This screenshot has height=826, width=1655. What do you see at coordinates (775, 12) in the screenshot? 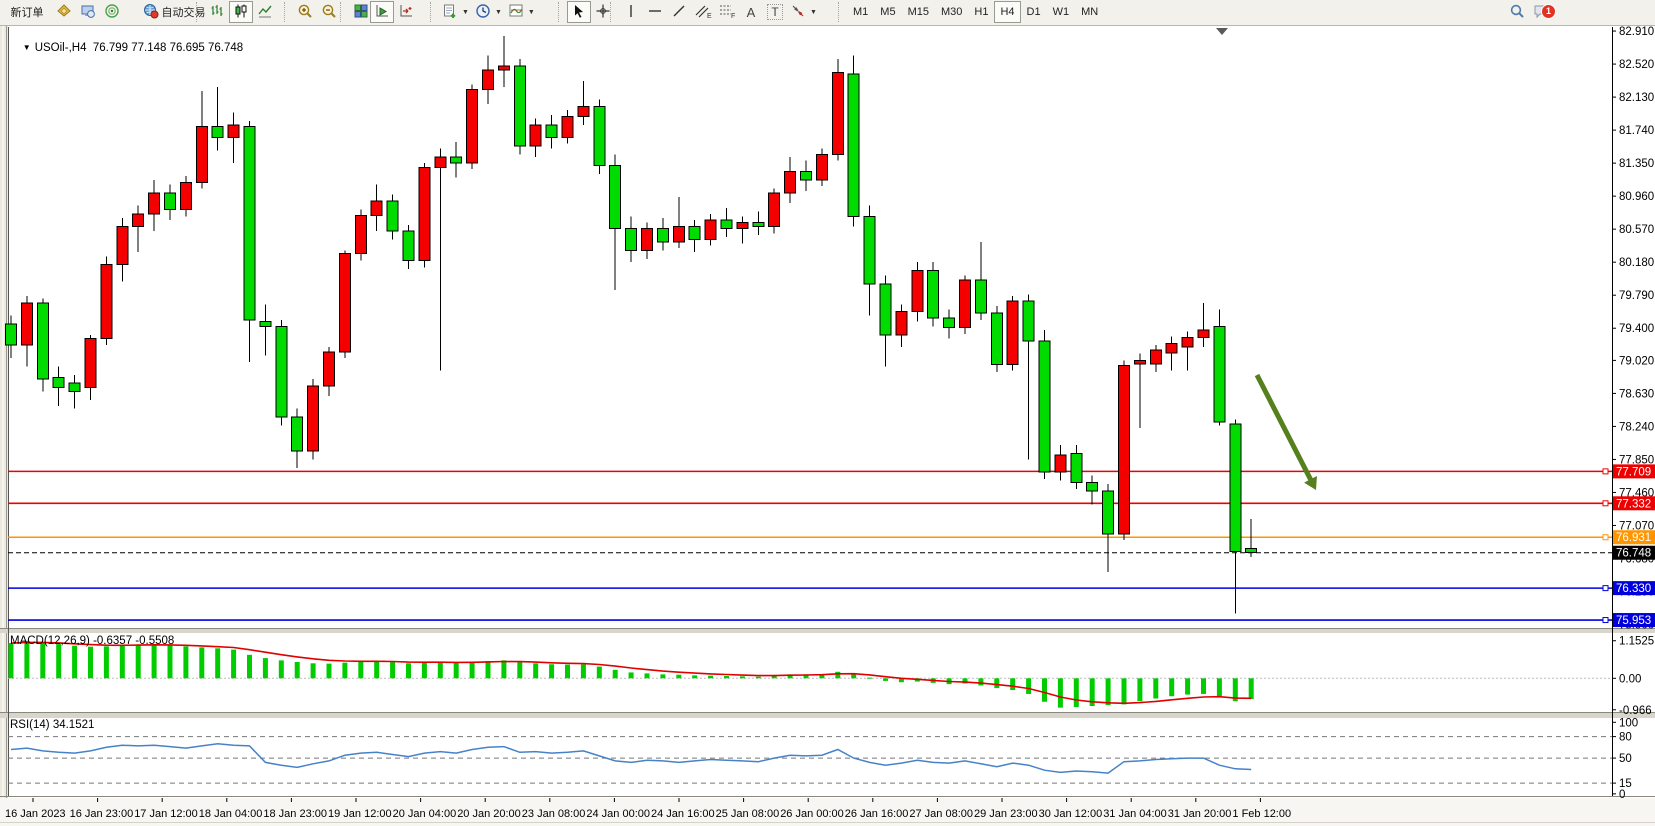
I see `text-label-button: T` at bounding box center [775, 12].